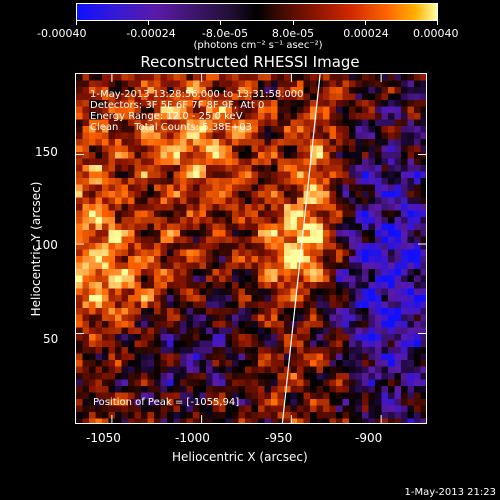  I want to click on x-tick-label: -900, so click(369, 438).